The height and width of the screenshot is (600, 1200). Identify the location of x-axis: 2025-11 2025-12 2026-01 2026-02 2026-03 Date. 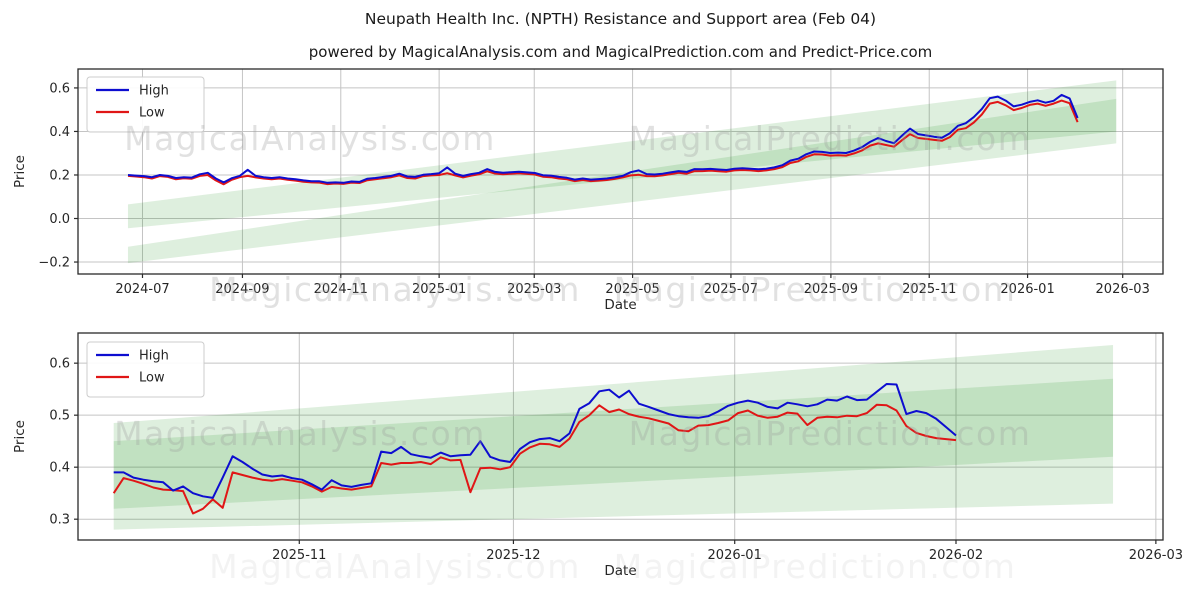
(727, 559).